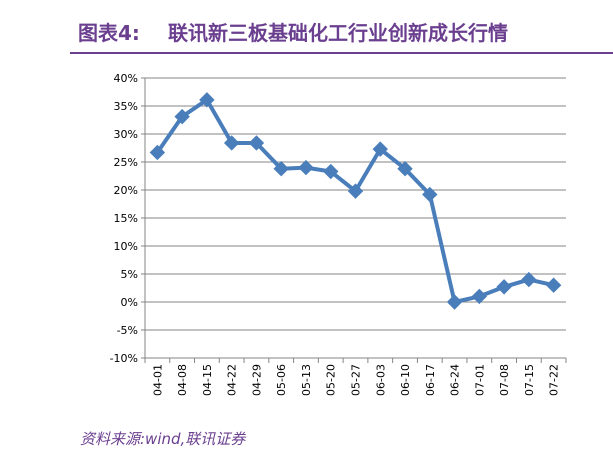 This screenshot has width=613, height=470. What do you see at coordinates (306, 380) in the screenshot?
I see `x-tick-label: 05-13` at bounding box center [306, 380].